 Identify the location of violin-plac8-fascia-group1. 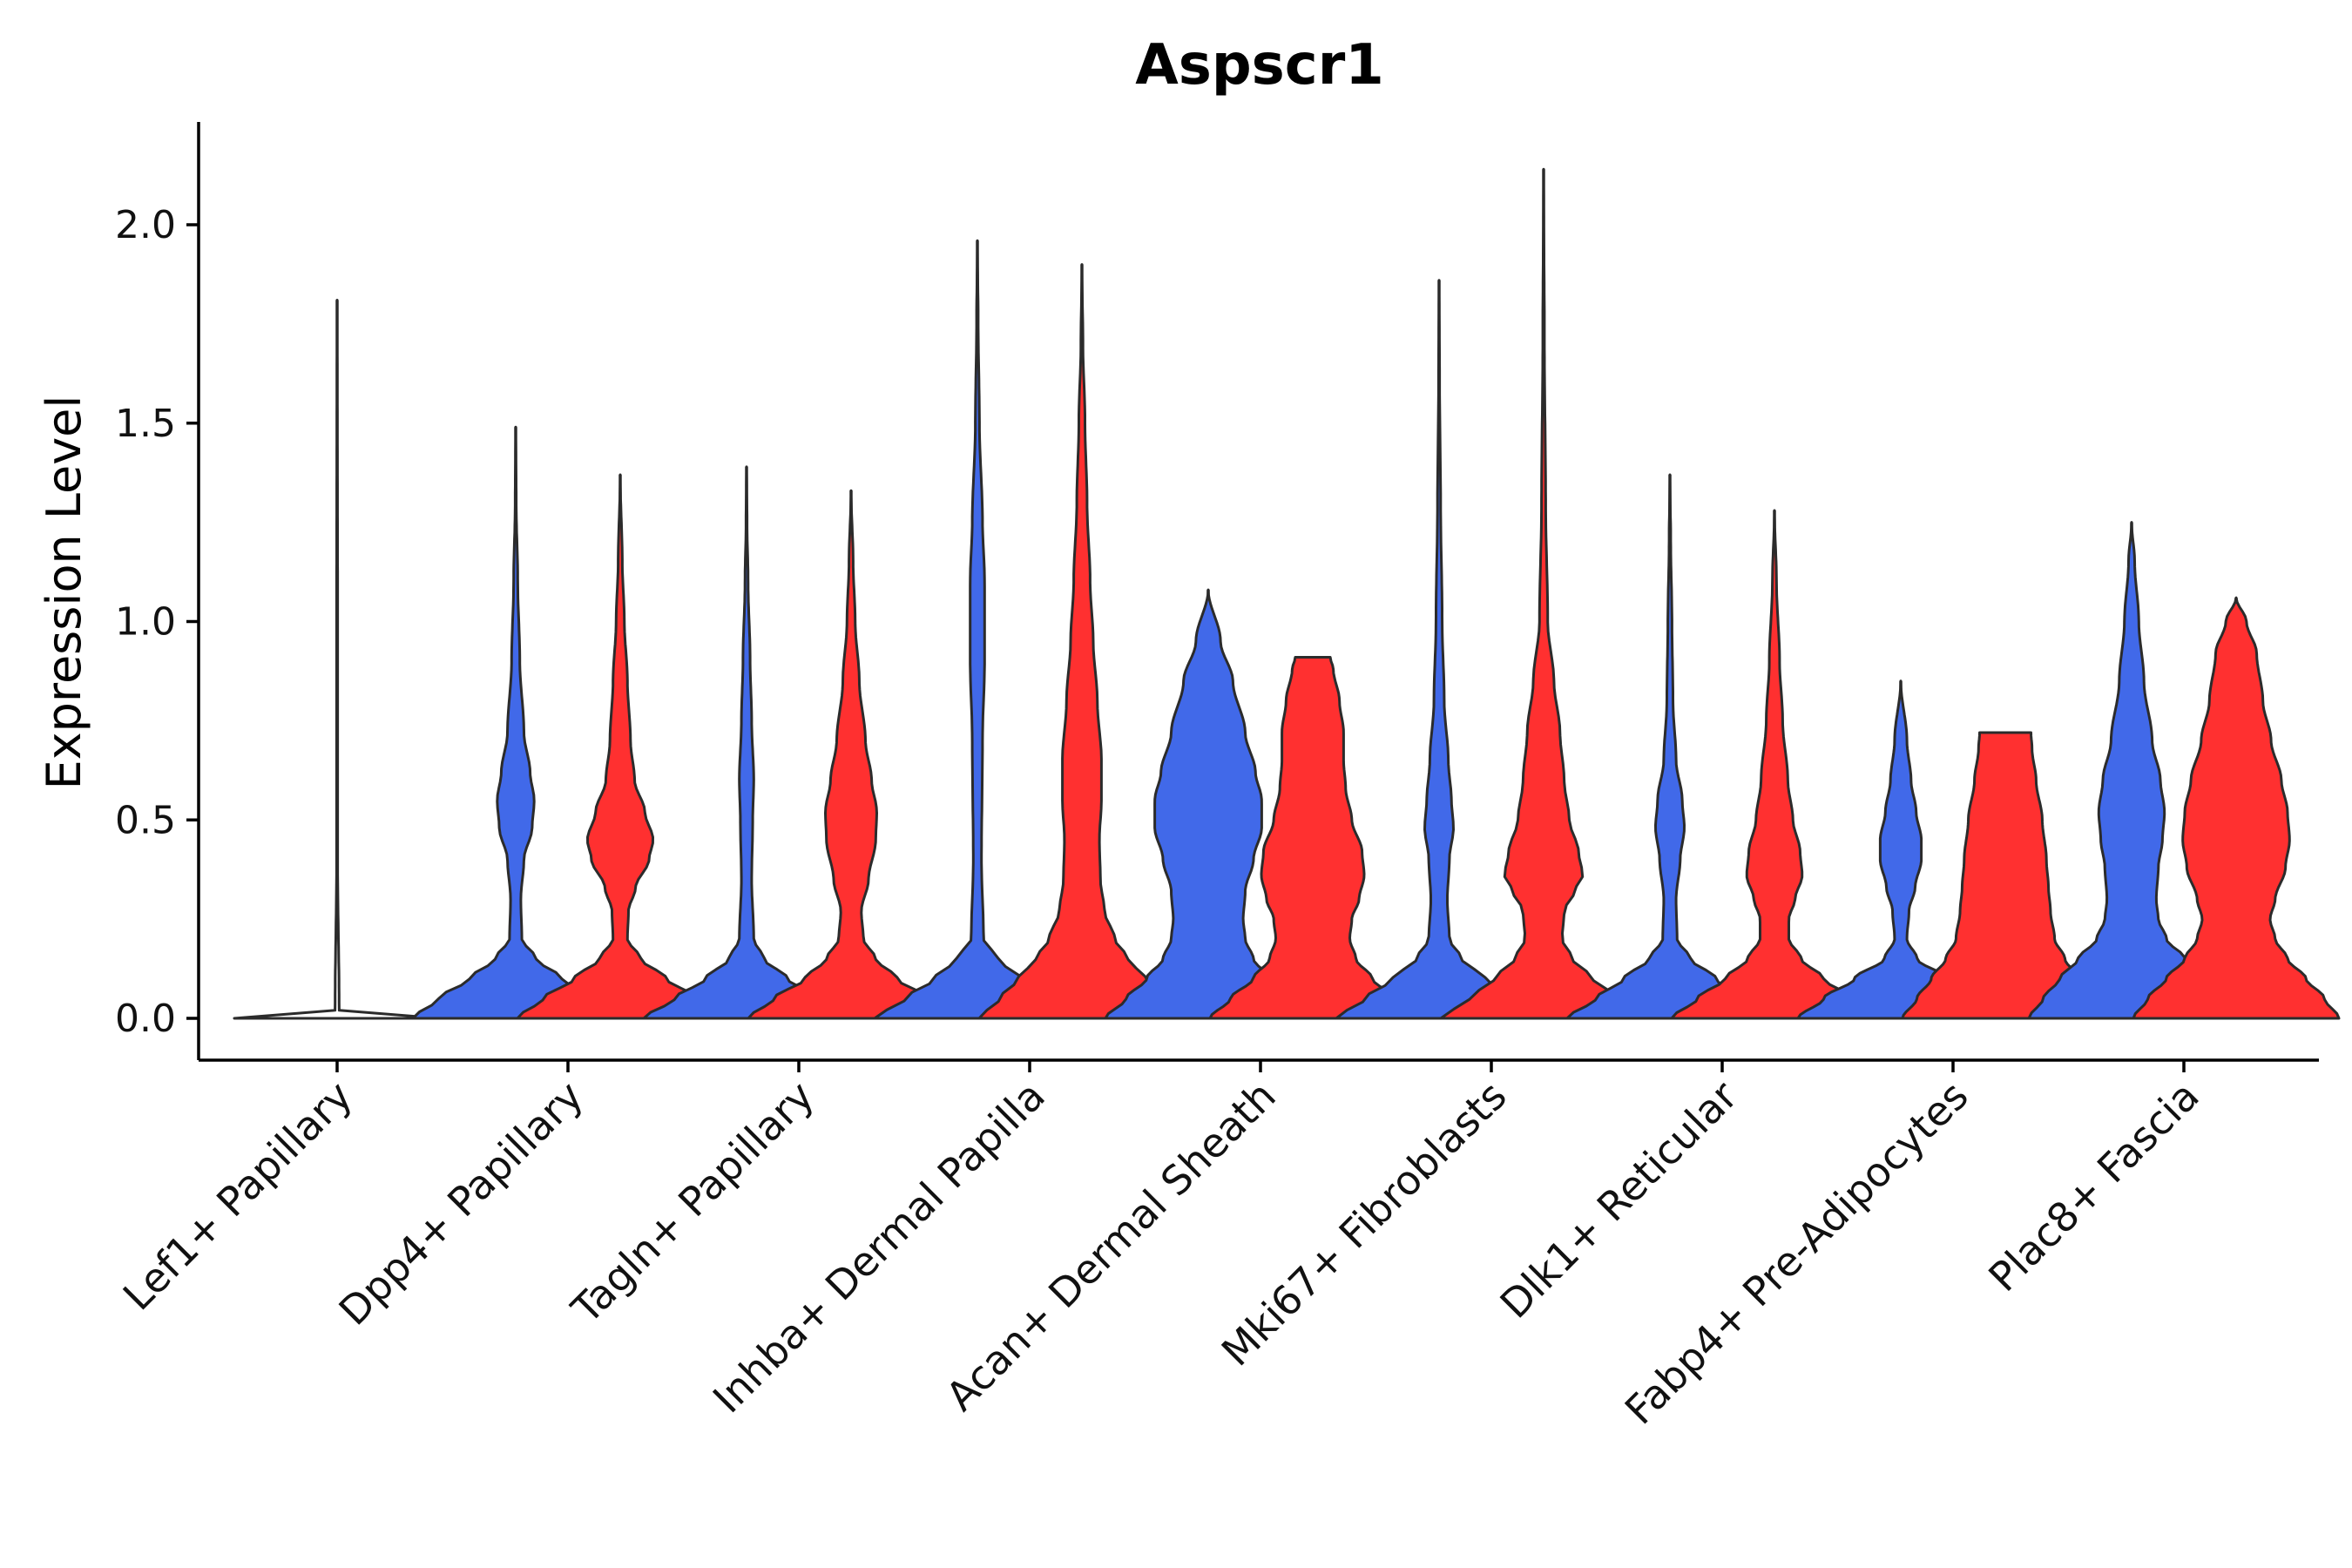
(2132, 770).